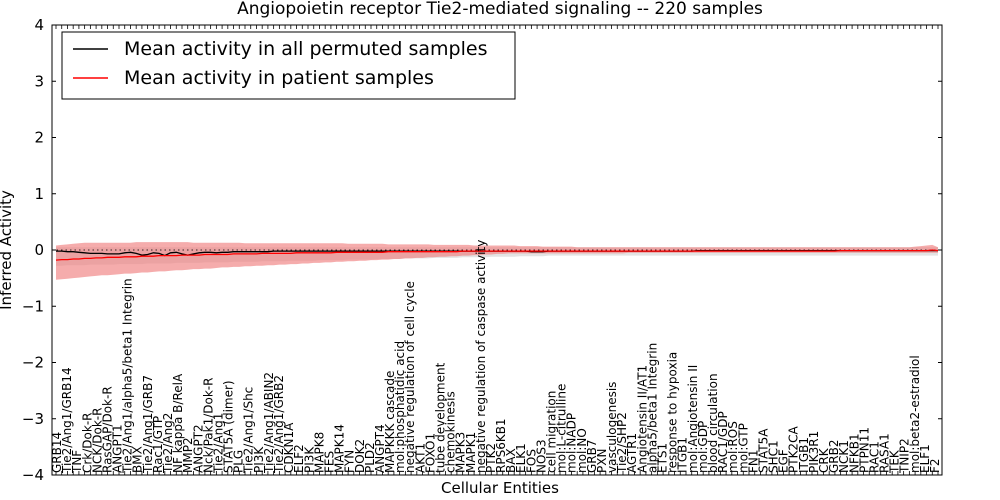 This screenshot has width=1000, height=500. What do you see at coordinates (612, 427) in the screenshot?
I see `x-tick-label: vasculogenesis` at bounding box center [612, 427].